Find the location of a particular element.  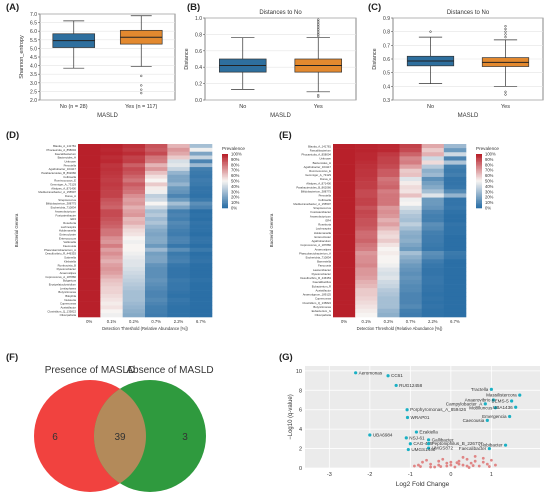

legend-tick-e: 60% is located at coordinates (489, 175).